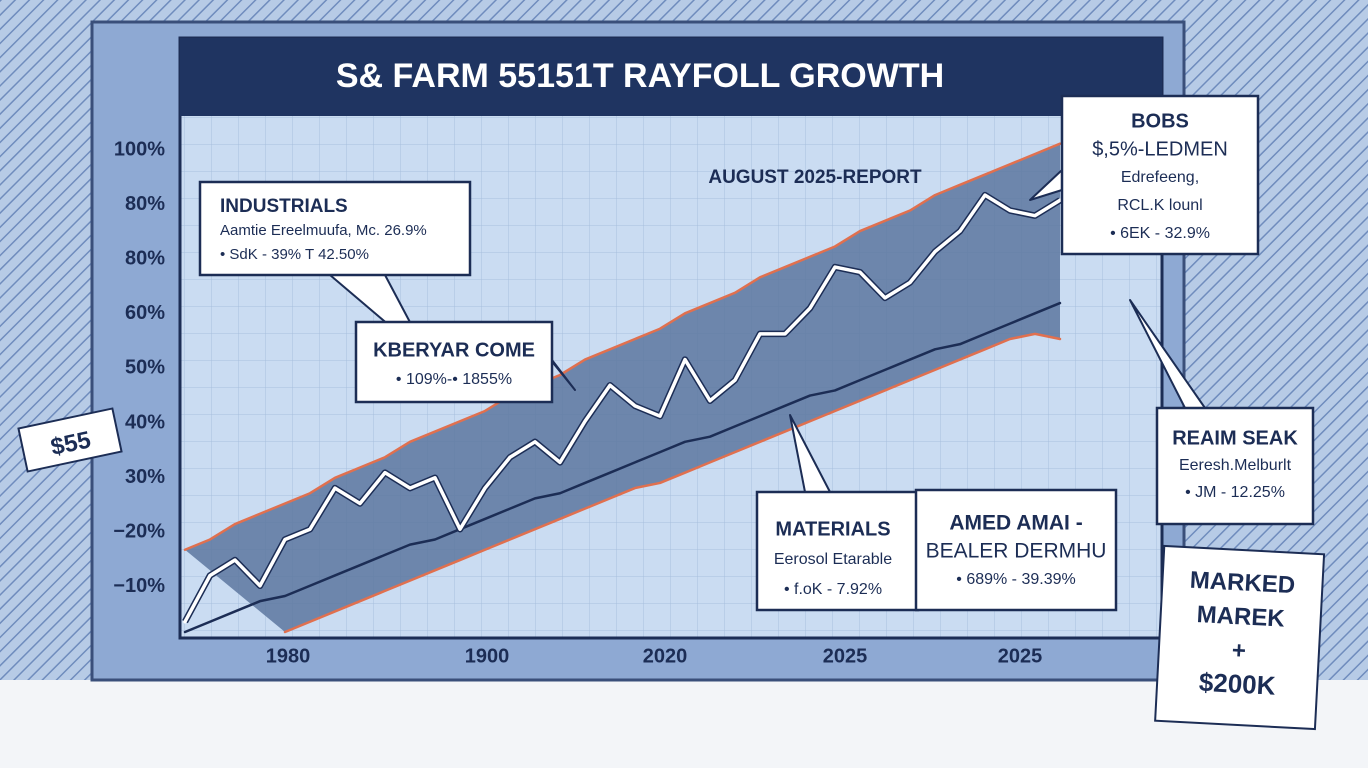 The width and height of the screenshot is (1368, 768). I want to click on callout-text: • f.oK - 7.92%, so click(833, 589).